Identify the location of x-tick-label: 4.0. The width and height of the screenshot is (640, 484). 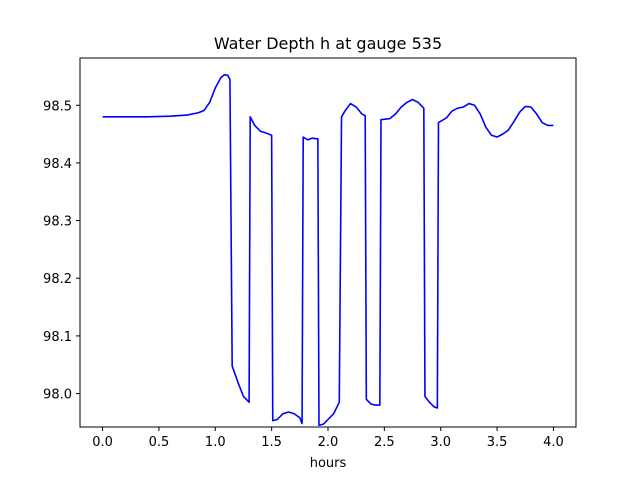
(553, 442).